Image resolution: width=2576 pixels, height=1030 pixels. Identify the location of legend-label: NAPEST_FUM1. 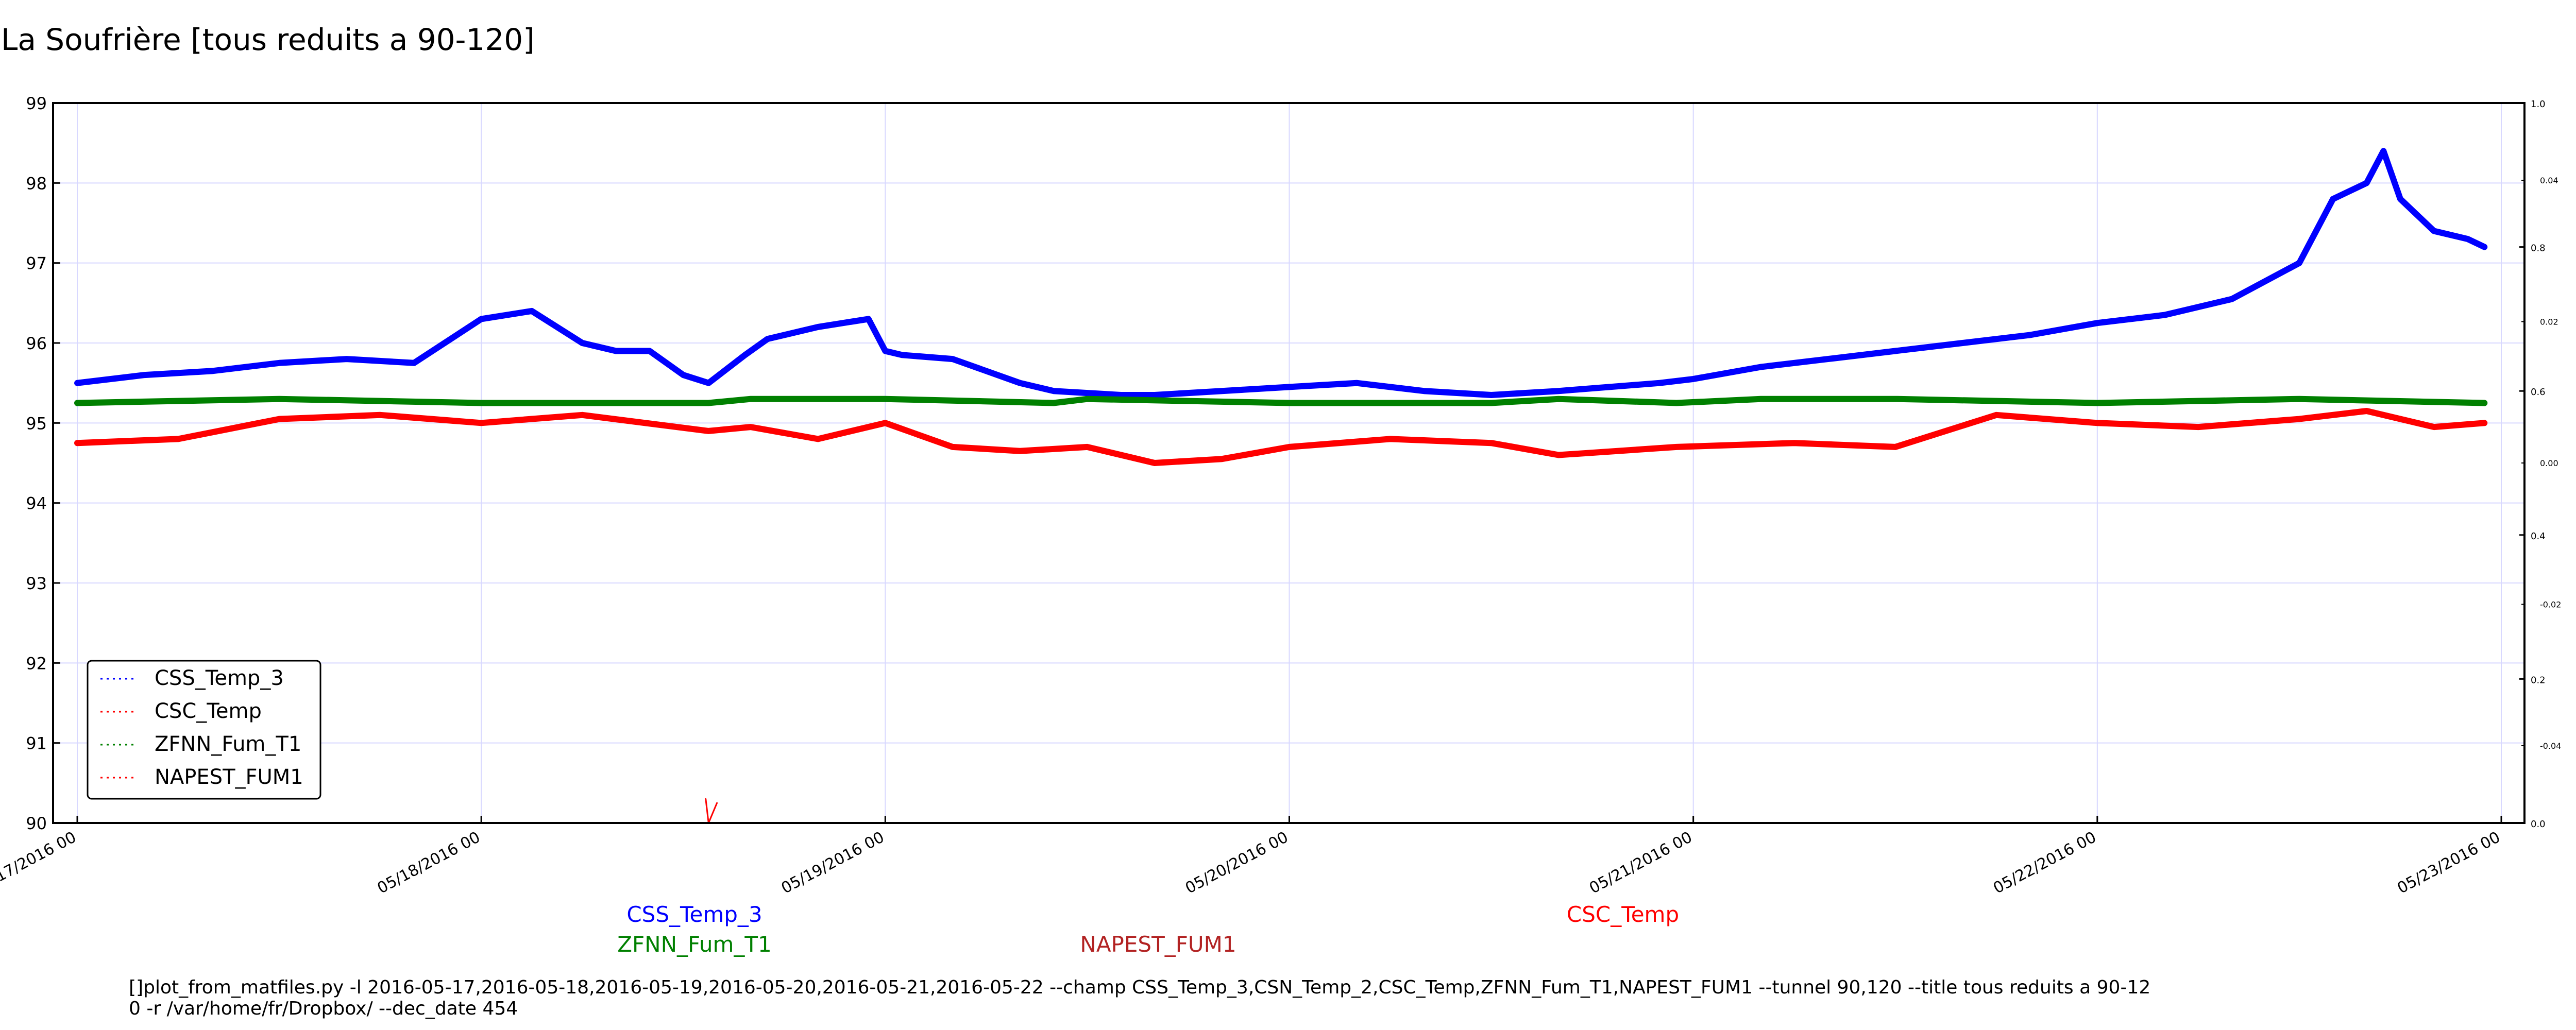
(229, 777).